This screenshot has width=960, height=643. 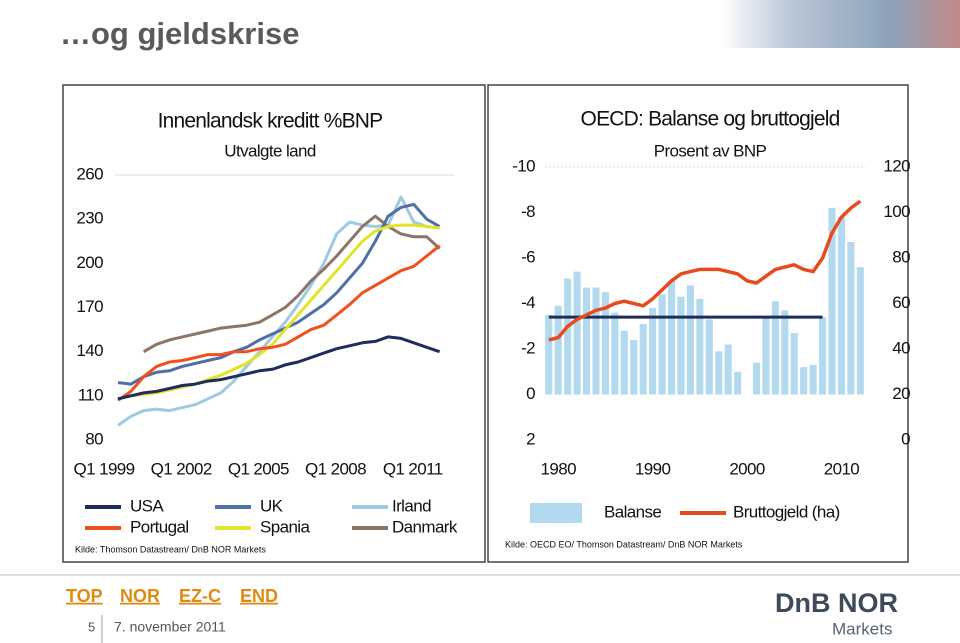 What do you see at coordinates (89, 350) in the screenshot?
I see `y-tick-label: 140` at bounding box center [89, 350].